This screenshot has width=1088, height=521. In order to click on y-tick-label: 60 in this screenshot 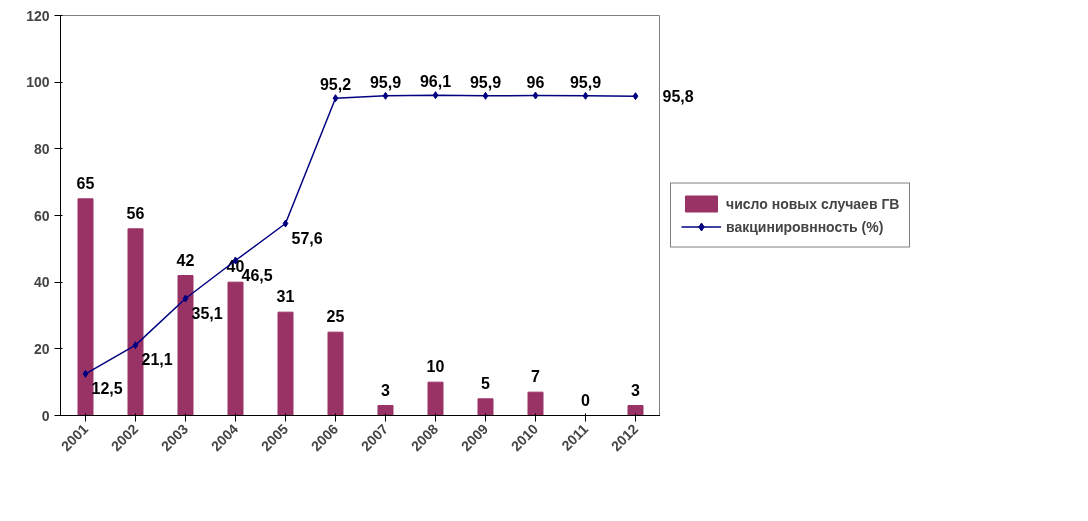, I will do `click(41, 215)`.